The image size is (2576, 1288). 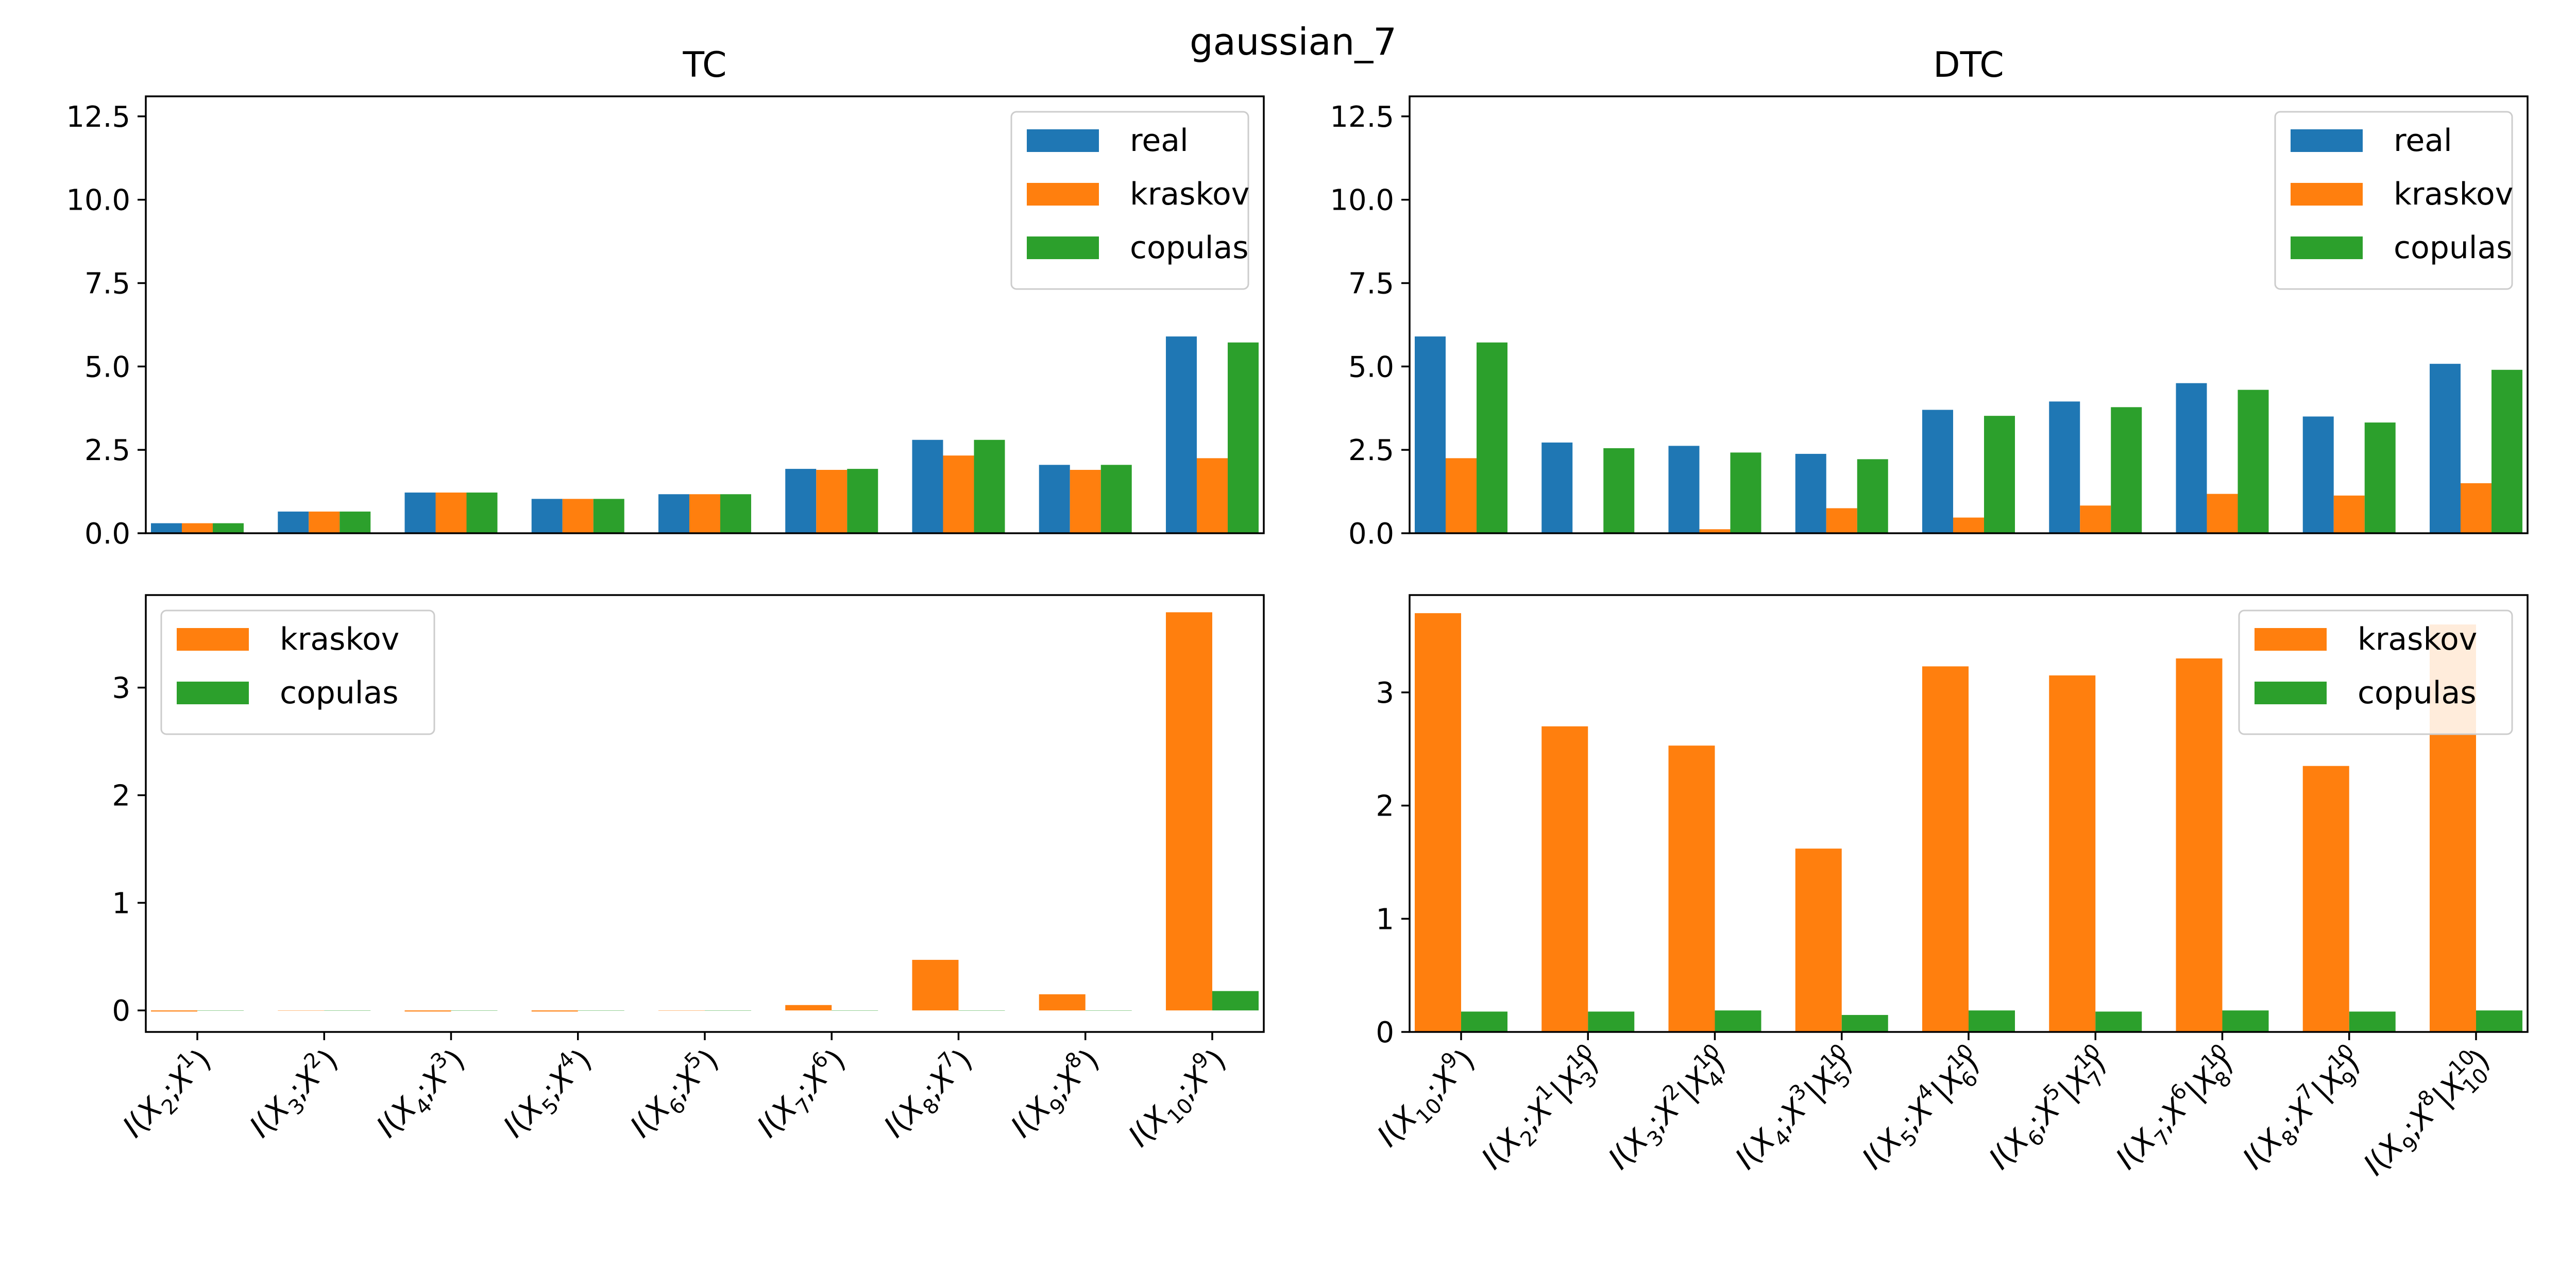 I want to click on x-tick-label: I(X6;X5), so click(x=675, y=1093).